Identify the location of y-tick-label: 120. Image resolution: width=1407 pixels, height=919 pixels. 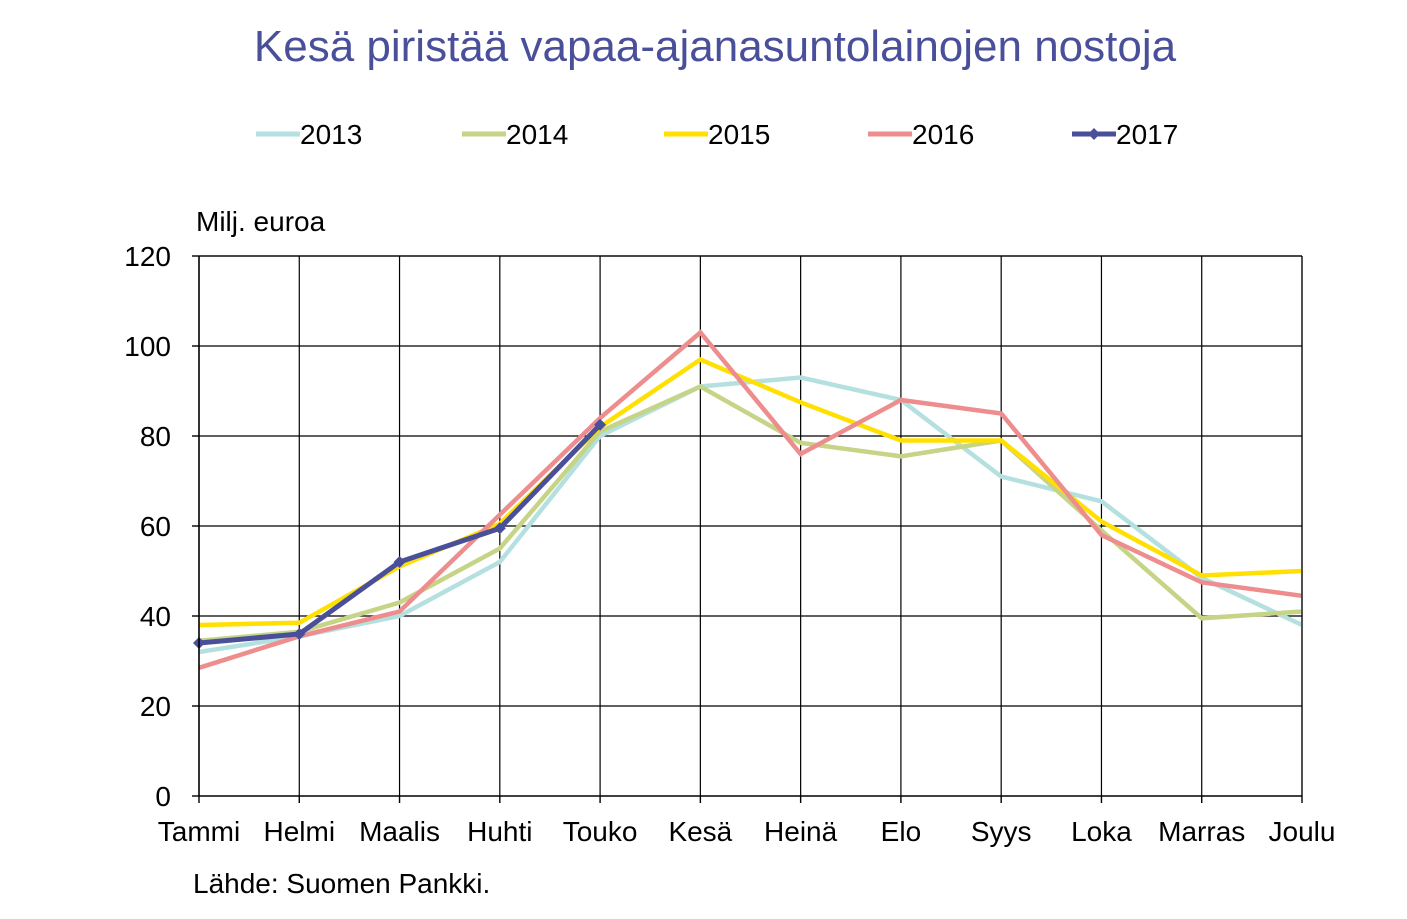
(147, 256).